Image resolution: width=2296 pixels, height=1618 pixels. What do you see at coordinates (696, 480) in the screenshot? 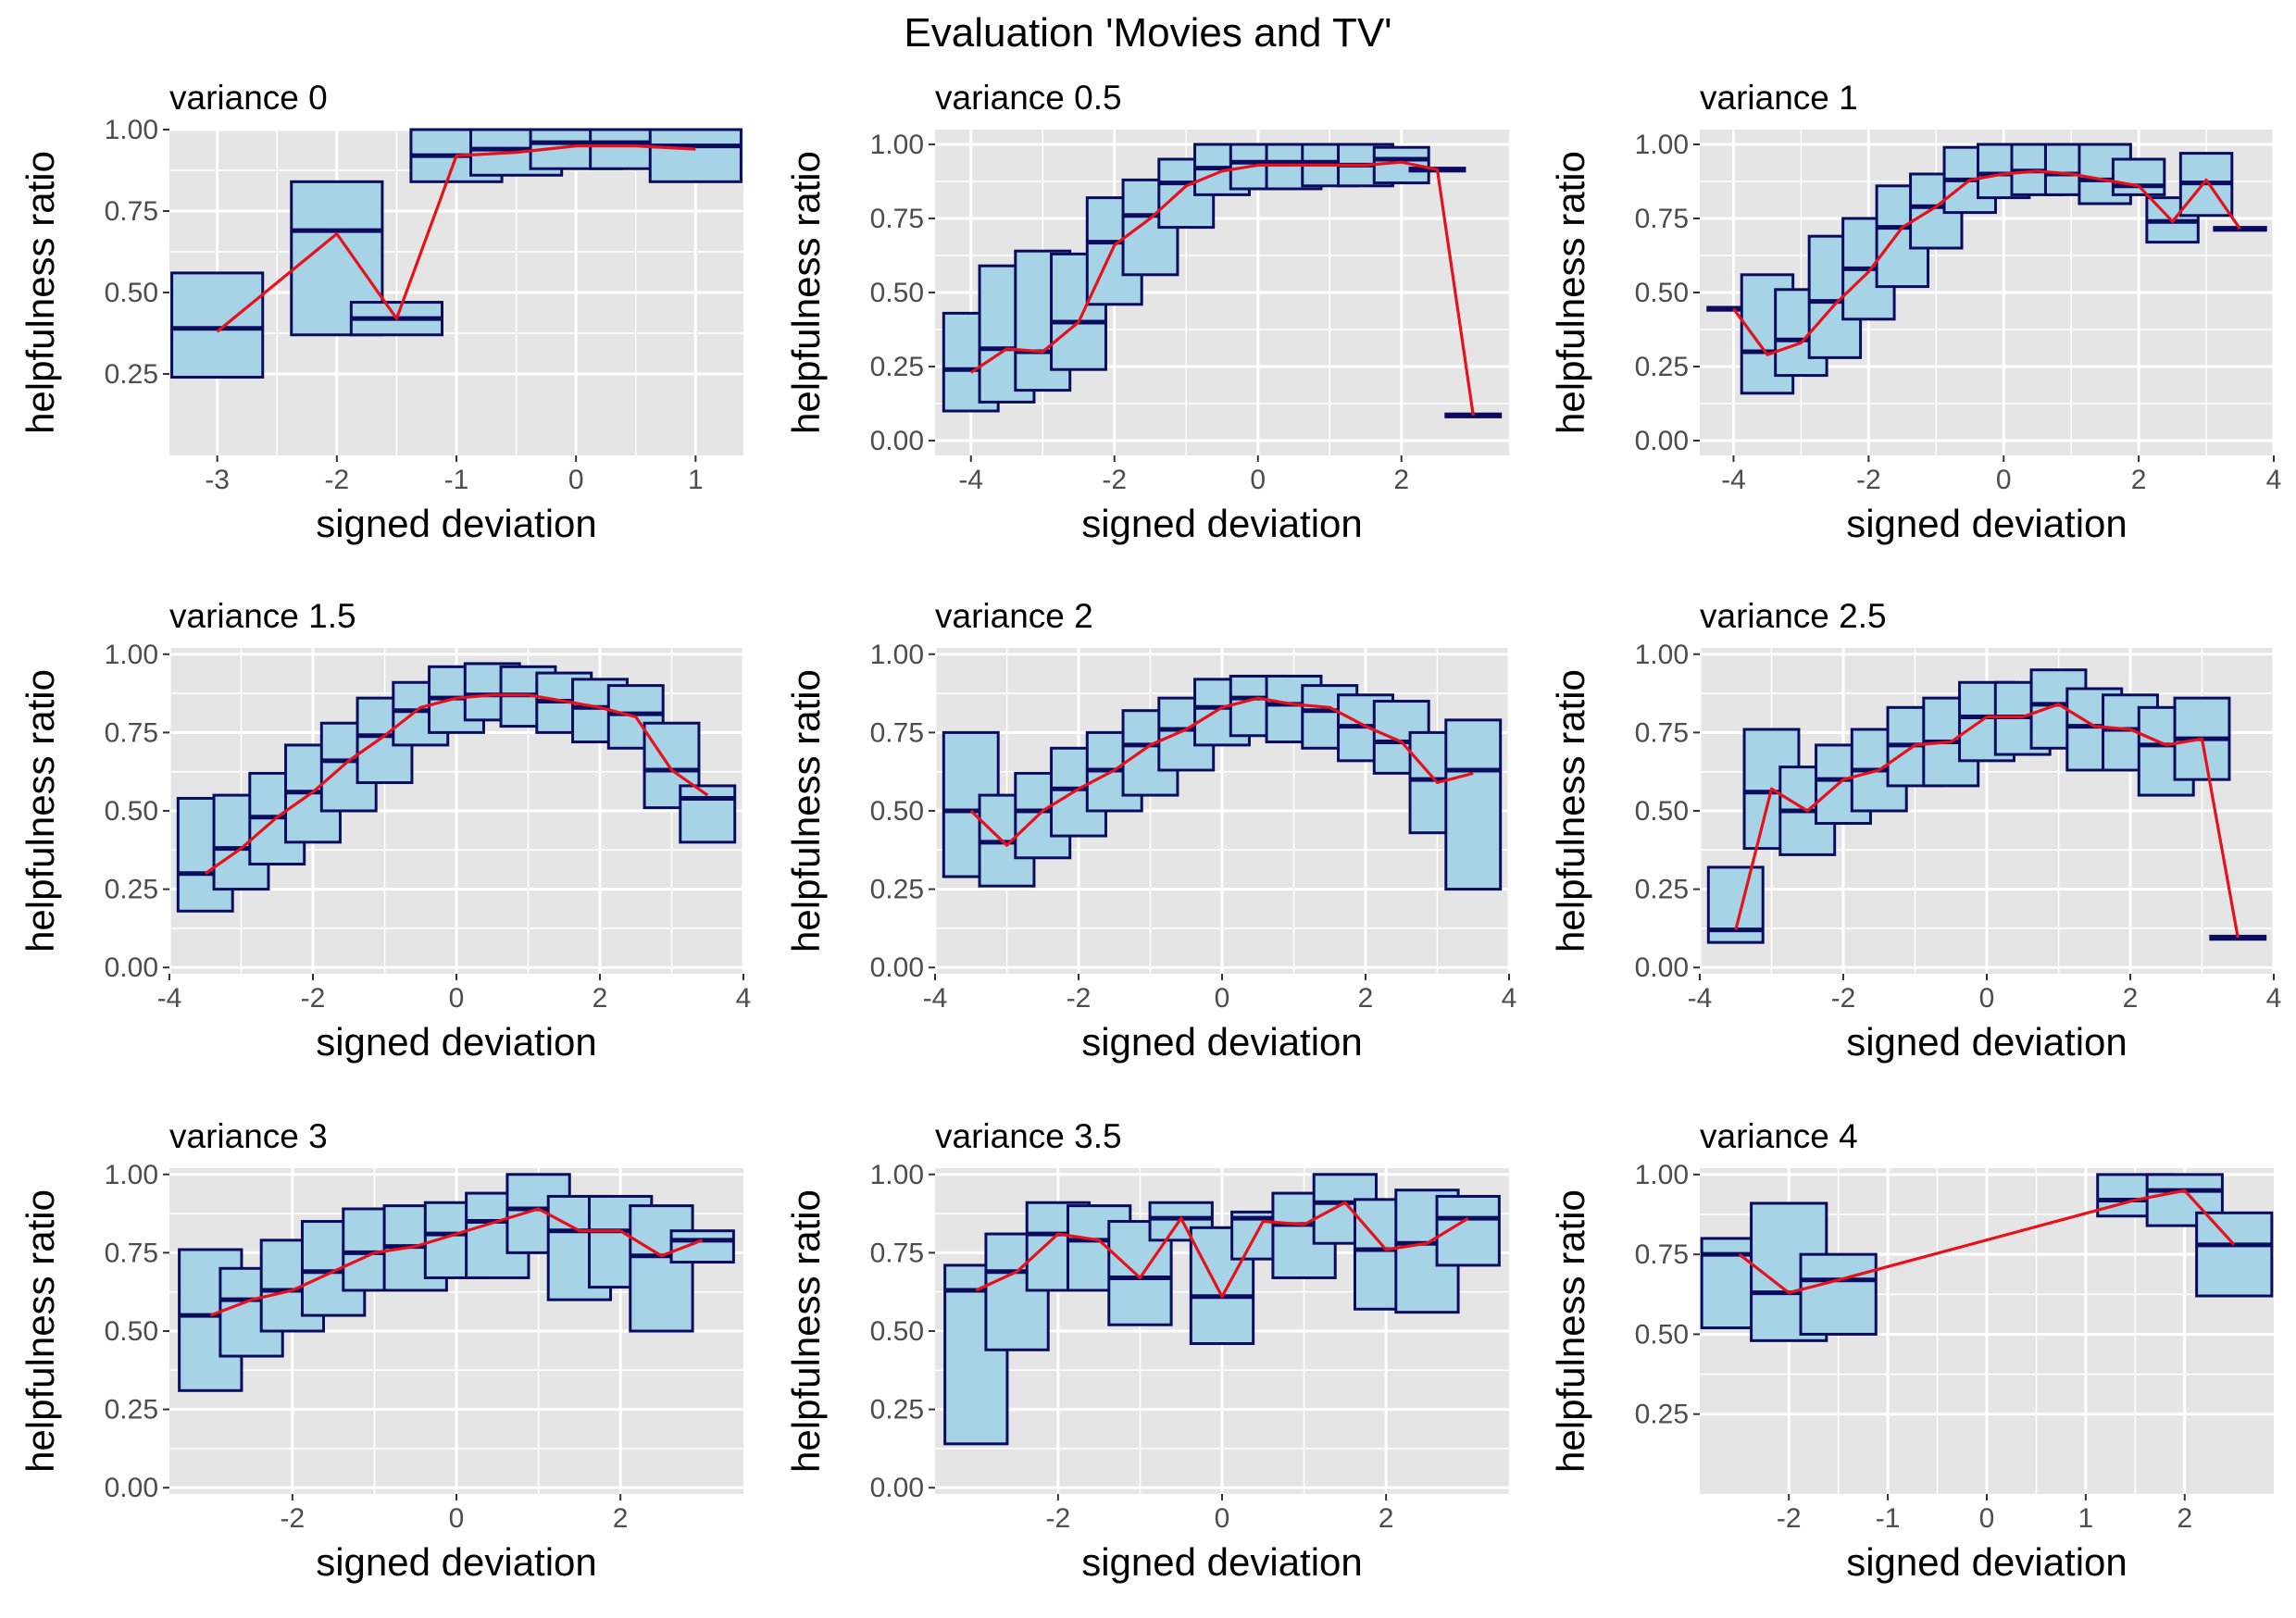
I see `x-tick-label: 1` at bounding box center [696, 480].